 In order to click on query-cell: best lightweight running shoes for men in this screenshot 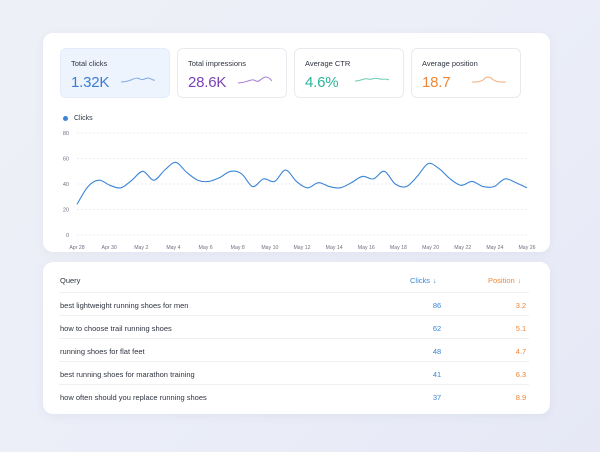, I will do `click(124, 305)`.